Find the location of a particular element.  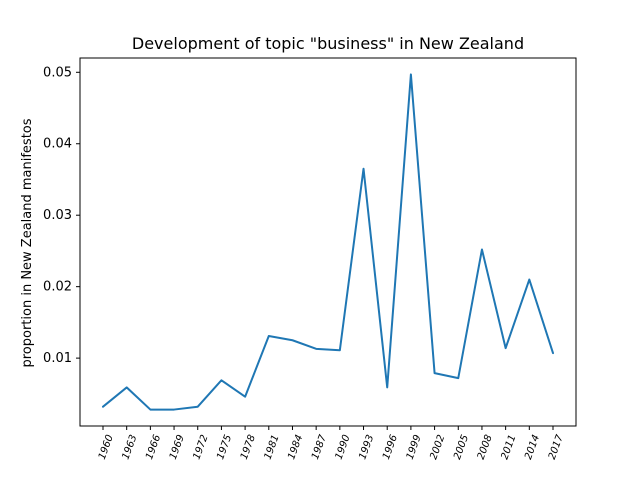

x-tick-label: 1990 is located at coordinates (343, 447).